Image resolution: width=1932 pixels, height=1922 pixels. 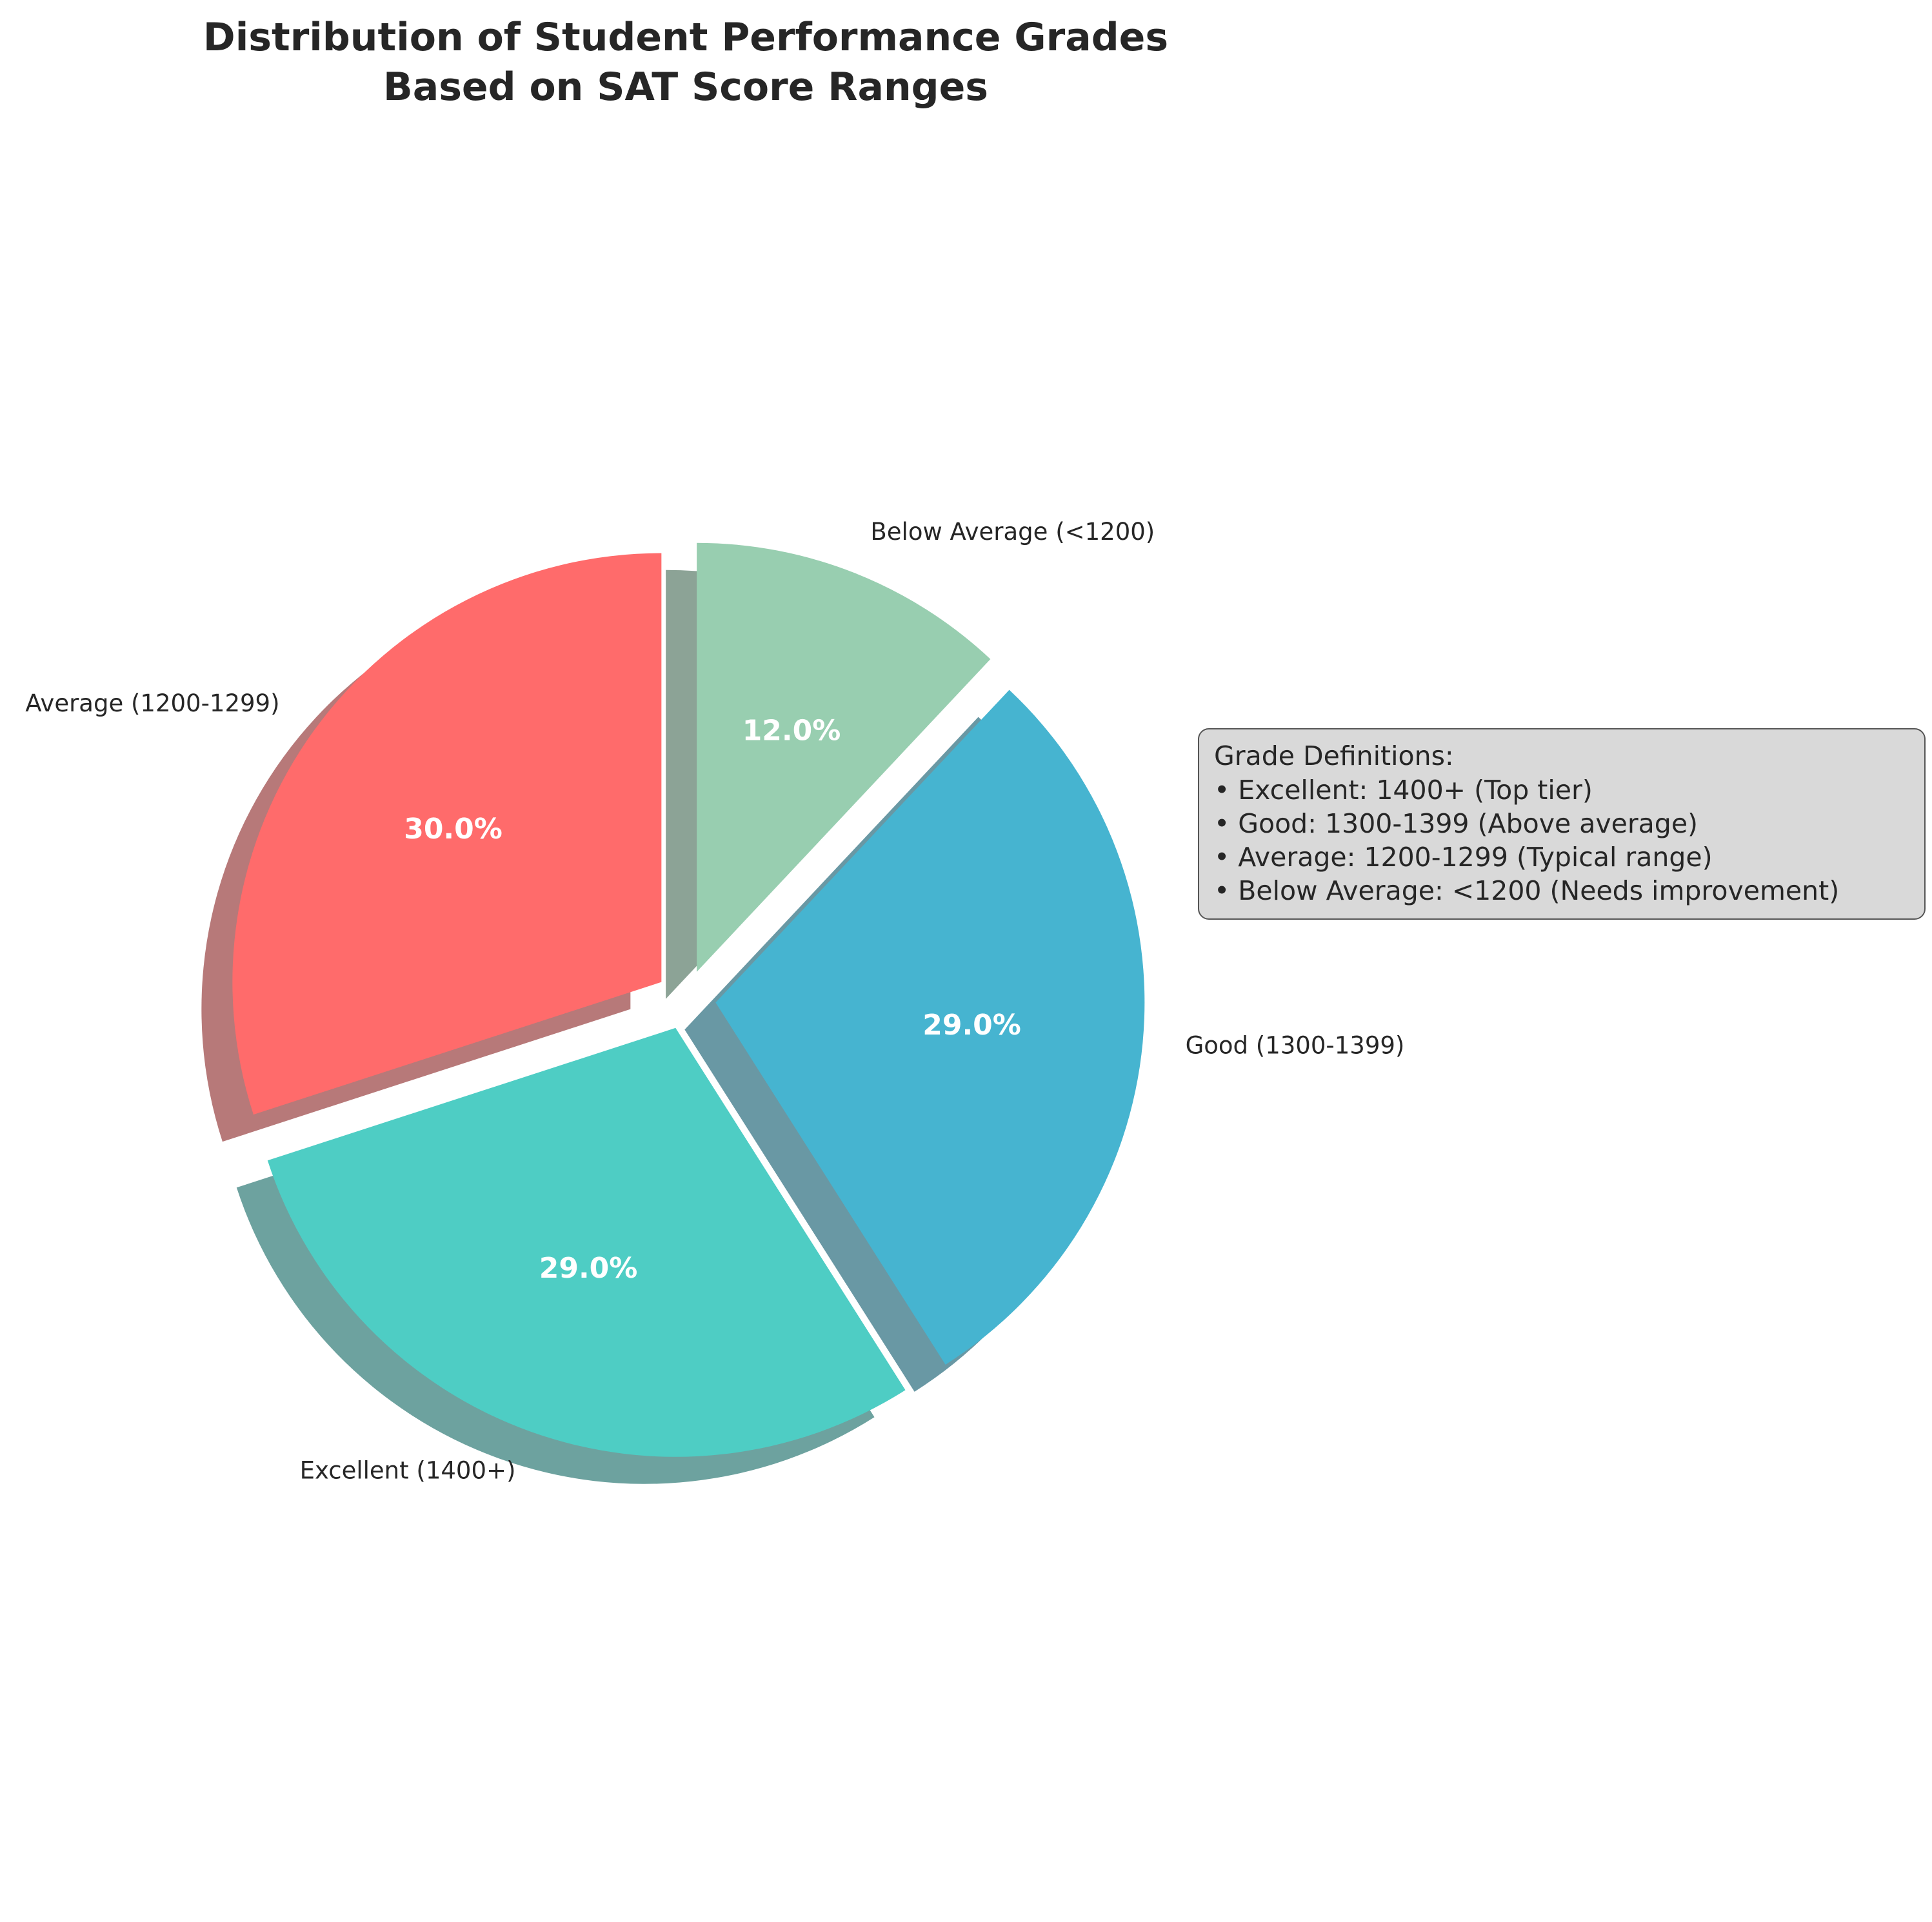 I want to click on slice-label-average-1200-1299: Average (1200-1299), so click(x=152, y=703).